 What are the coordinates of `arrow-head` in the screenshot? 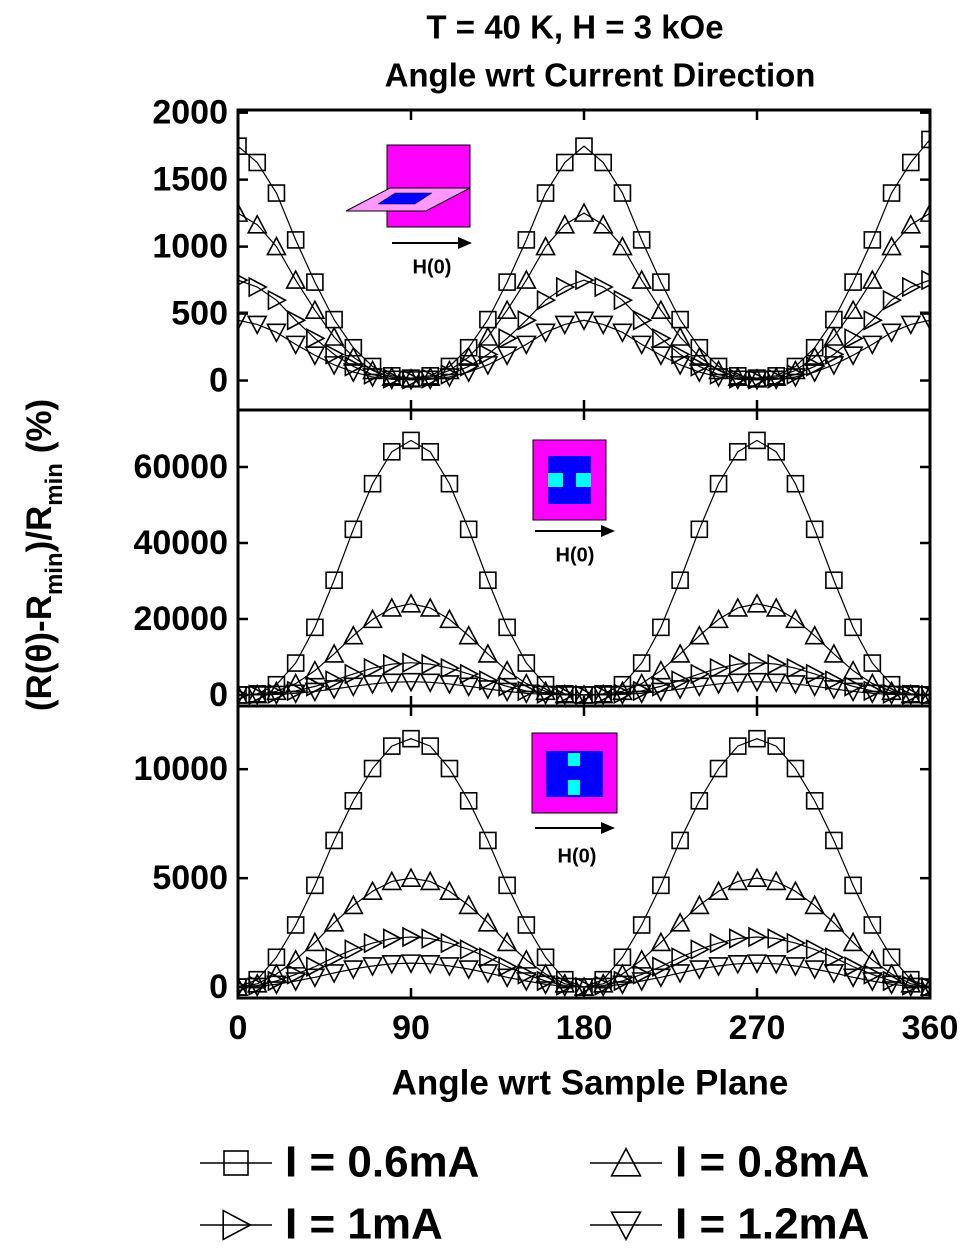 It's located at (608, 828).